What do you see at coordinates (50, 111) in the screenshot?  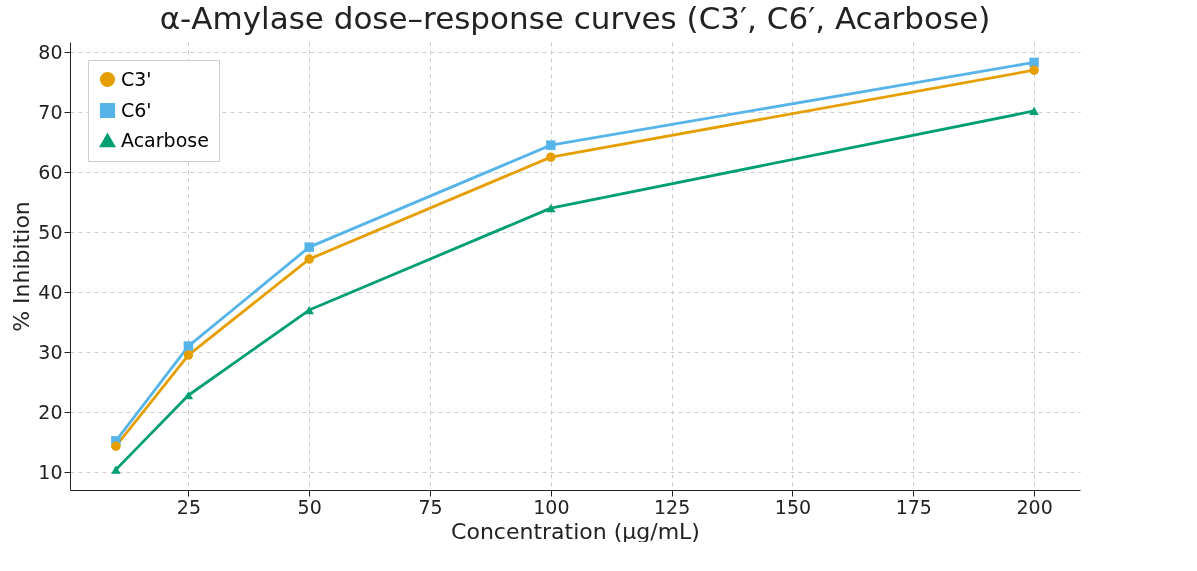 I see `y-tick-label: 70` at bounding box center [50, 111].